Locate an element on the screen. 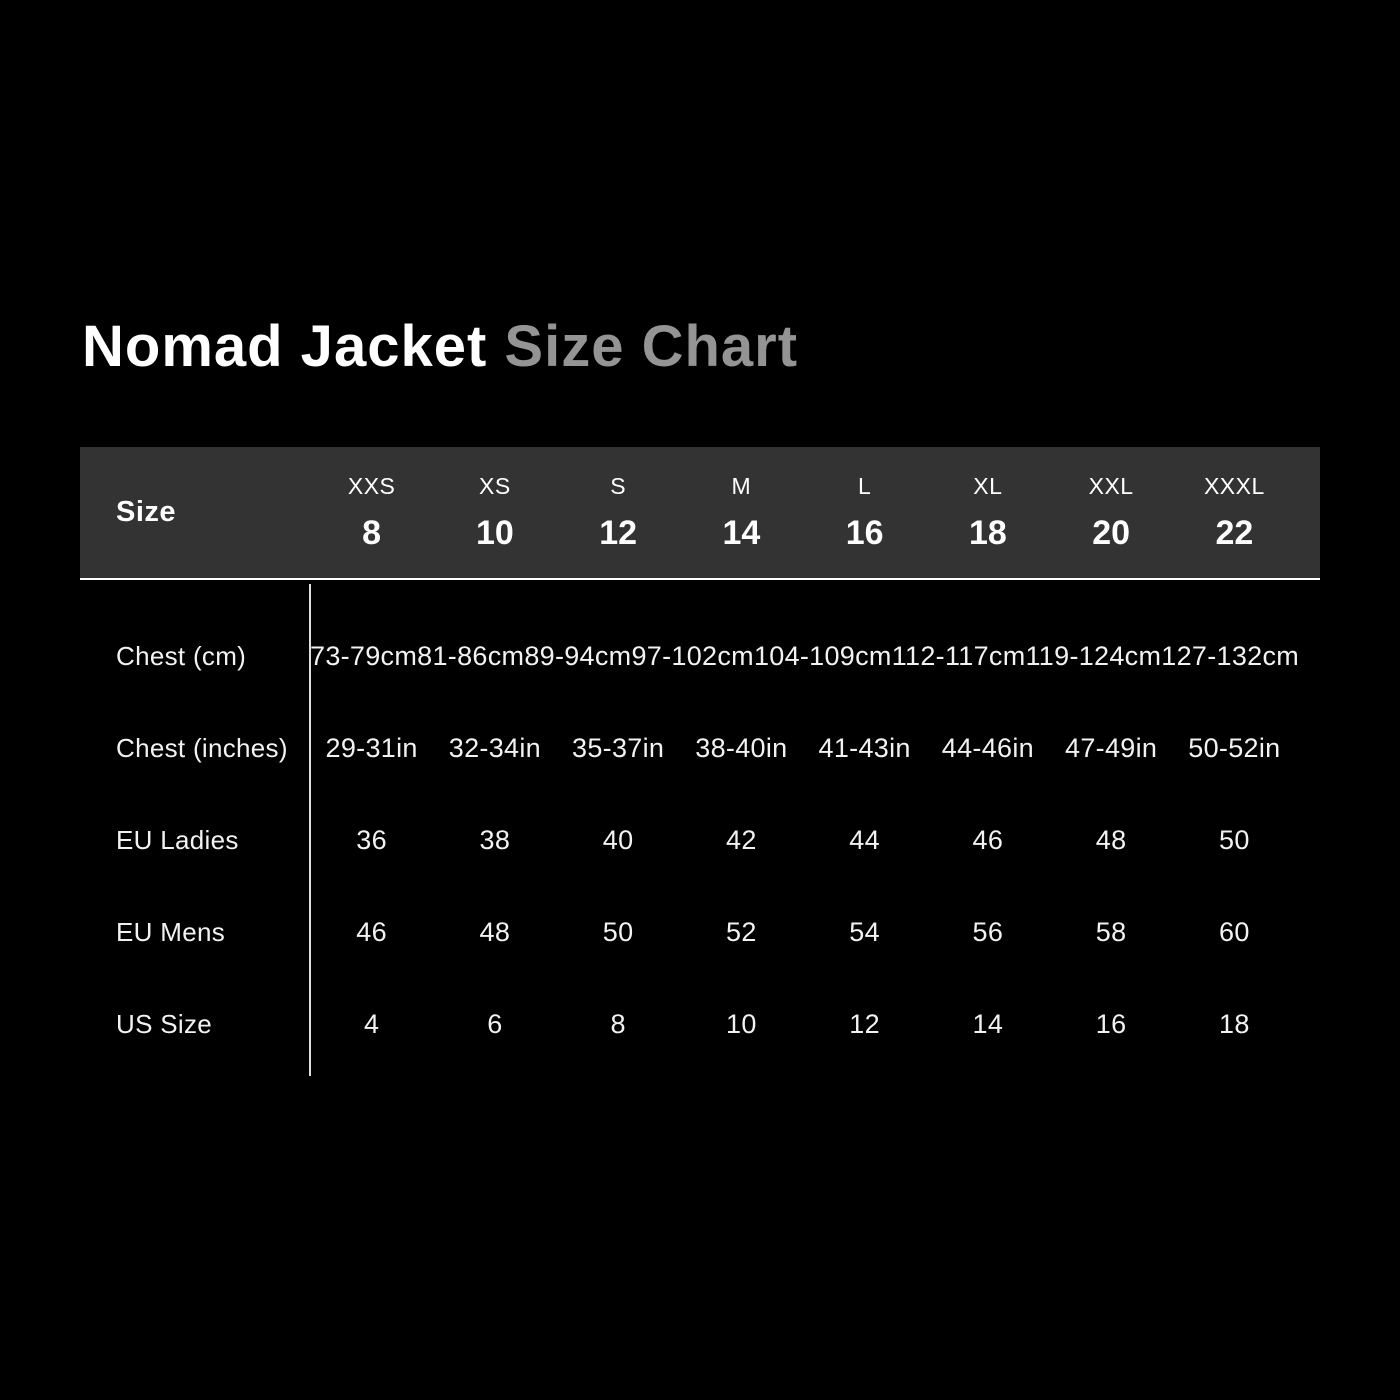 The height and width of the screenshot is (1400, 1400). table-cell: 81-86cm is located at coordinates (471, 655).